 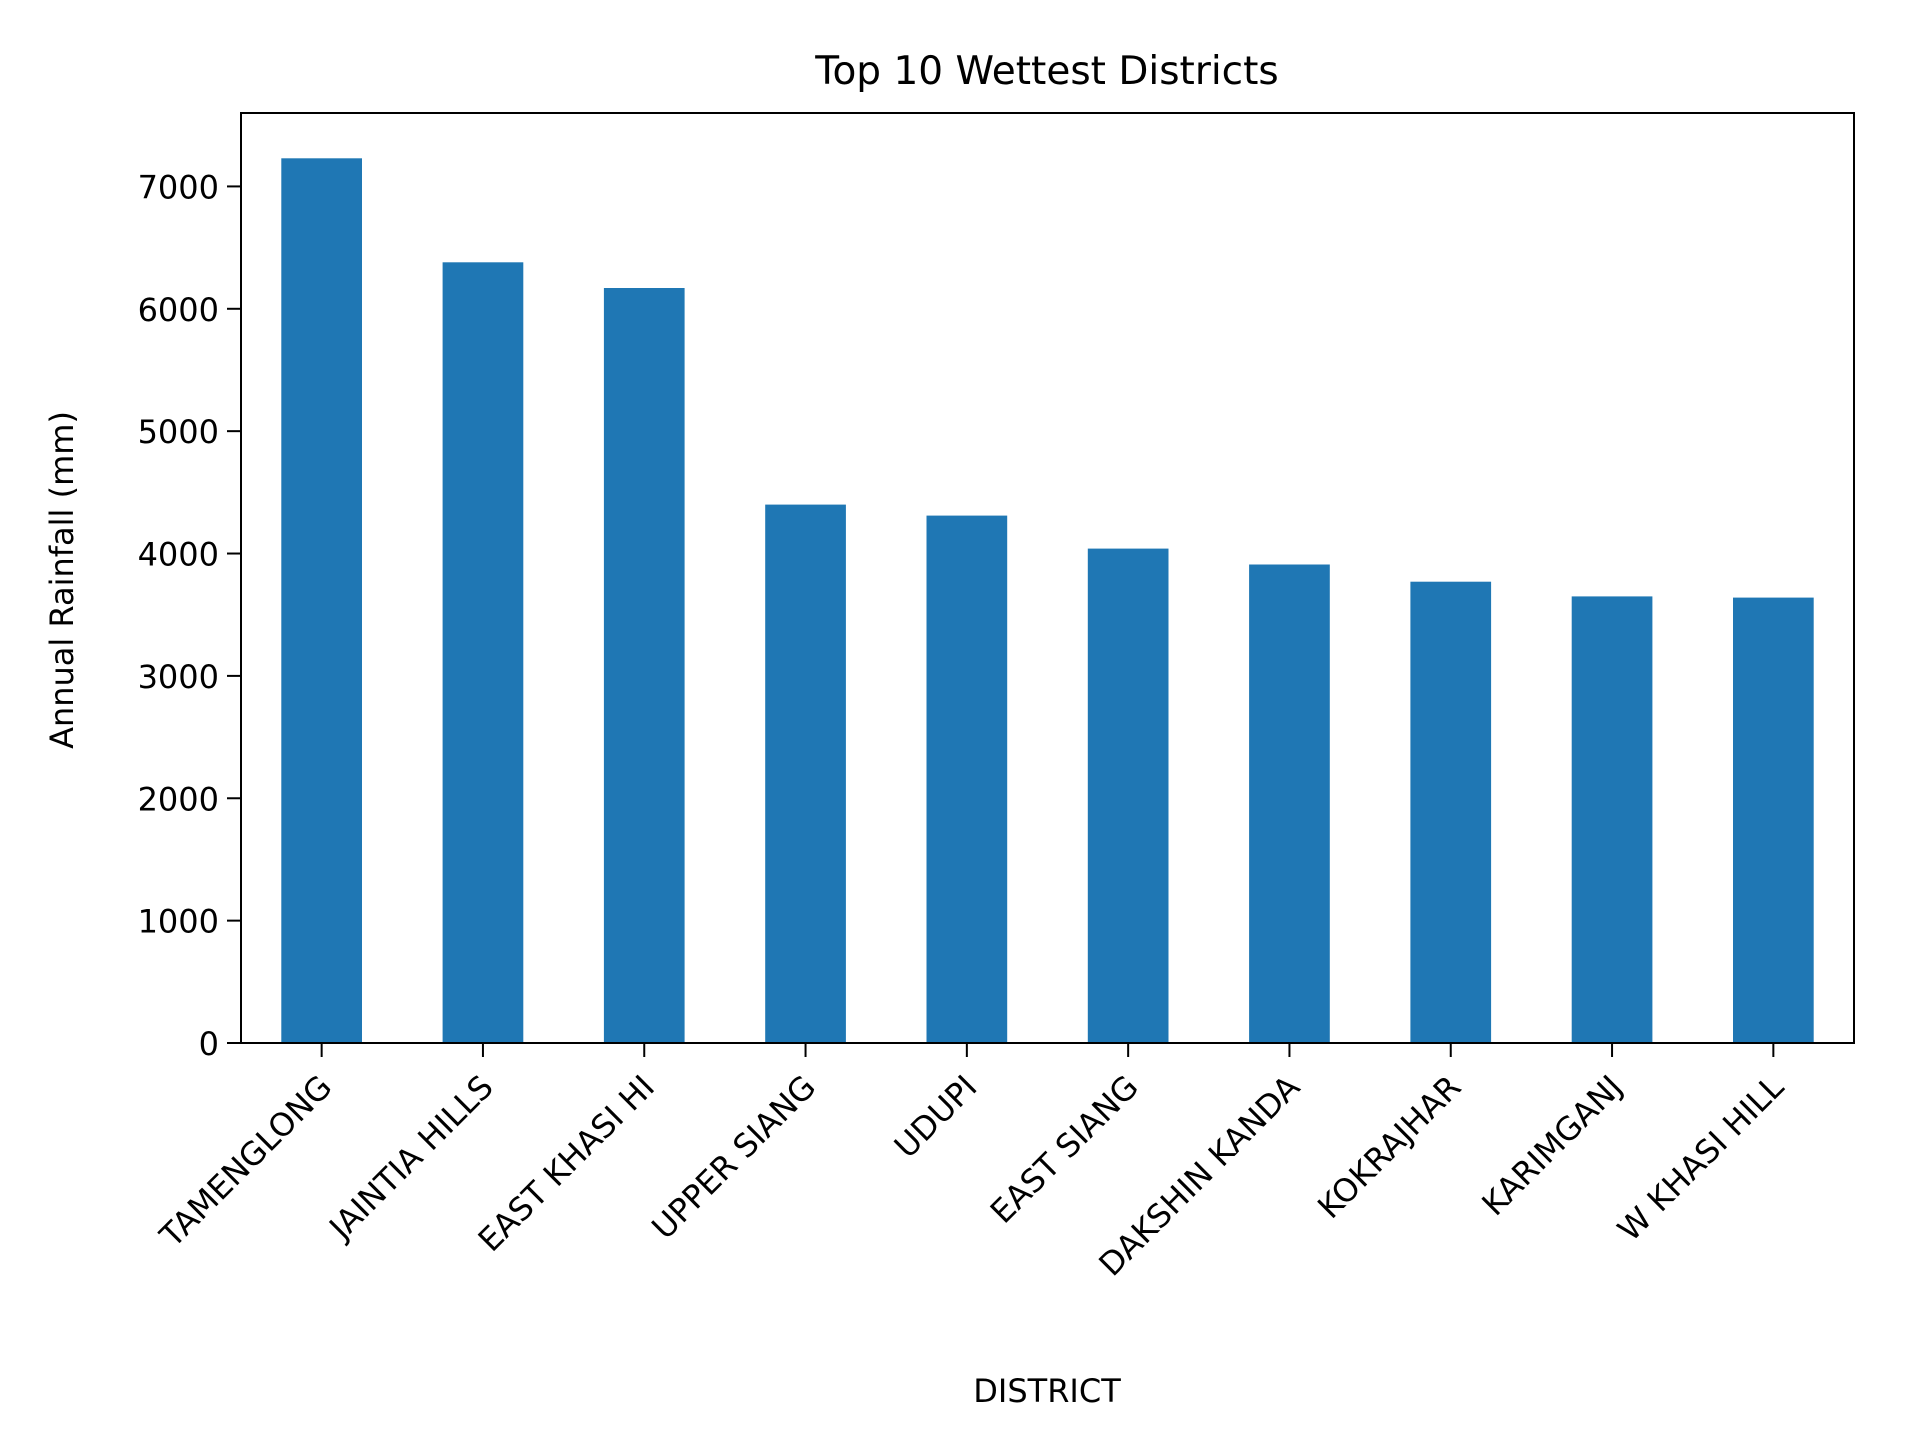 What do you see at coordinates (178, 922) in the screenshot?
I see `y-tick-label-1: 1000` at bounding box center [178, 922].